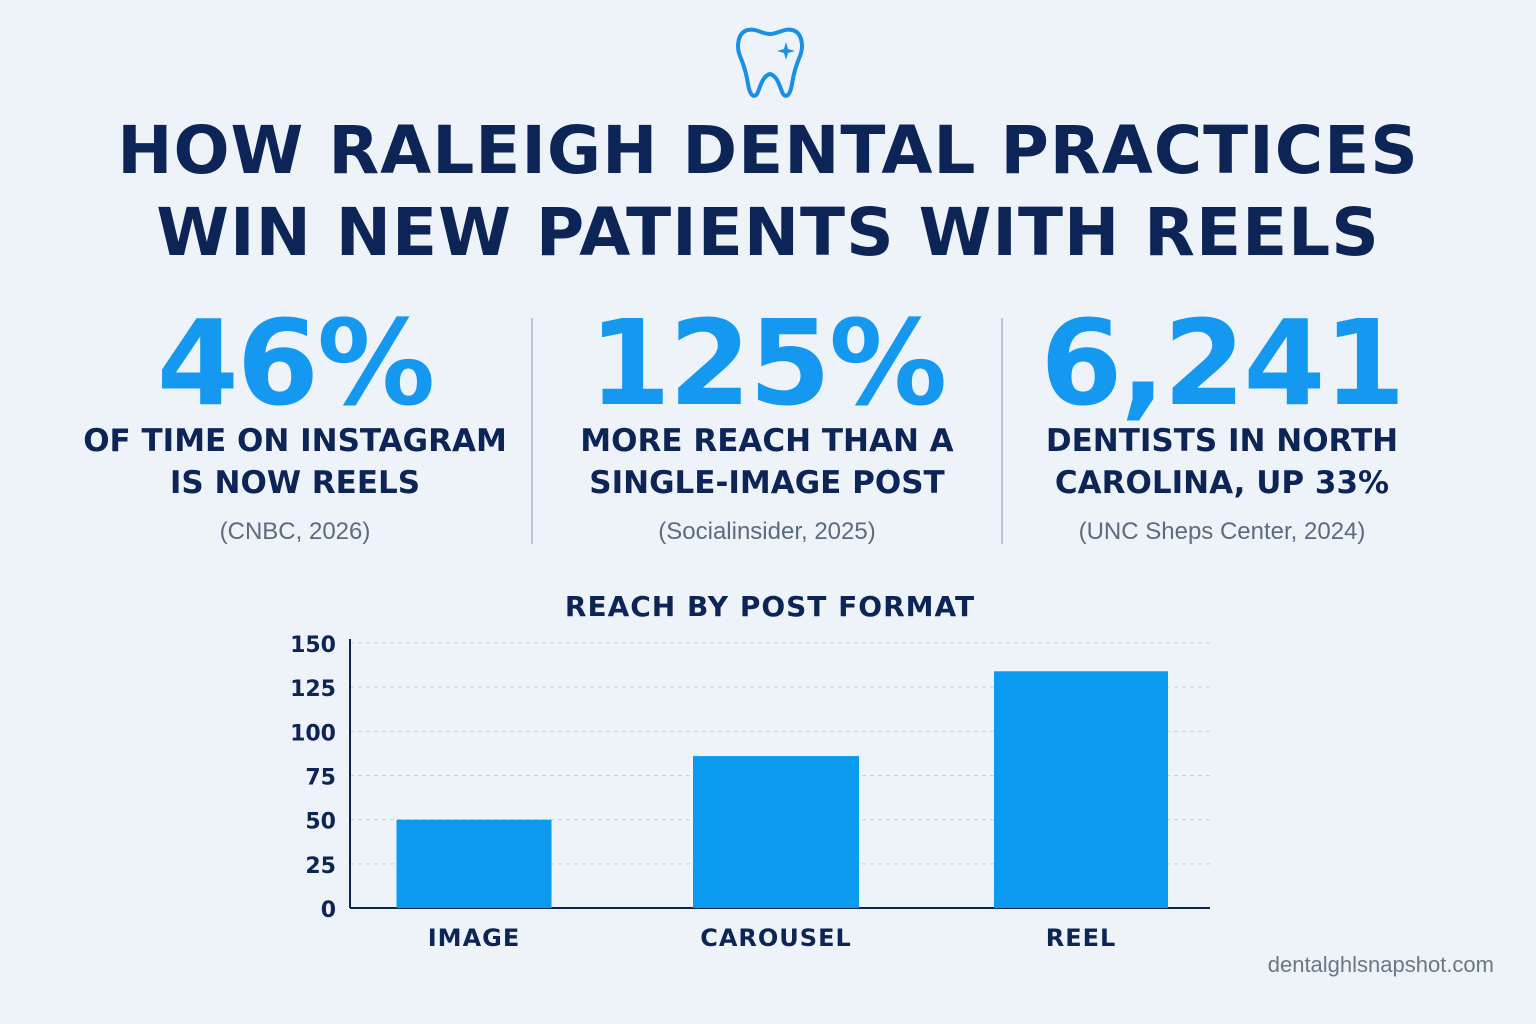 The width and height of the screenshot is (1536, 1024). I want to click on x-tick-label: REEL, so click(1081, 938).